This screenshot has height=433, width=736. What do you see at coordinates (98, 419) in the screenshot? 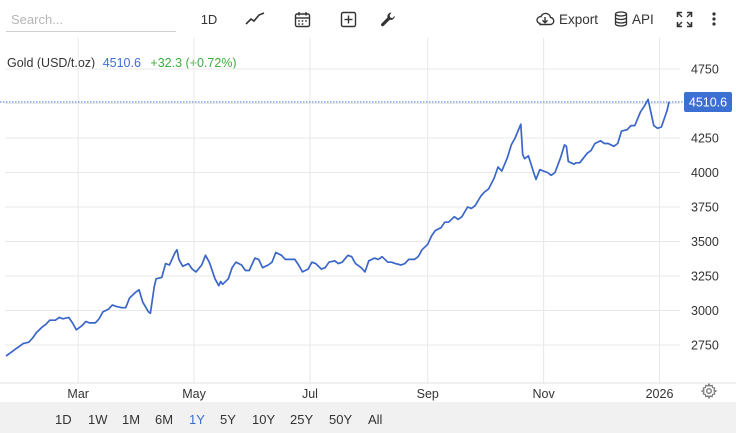
I see `range-button-1w: 1W` at bounding box center [98, 419].